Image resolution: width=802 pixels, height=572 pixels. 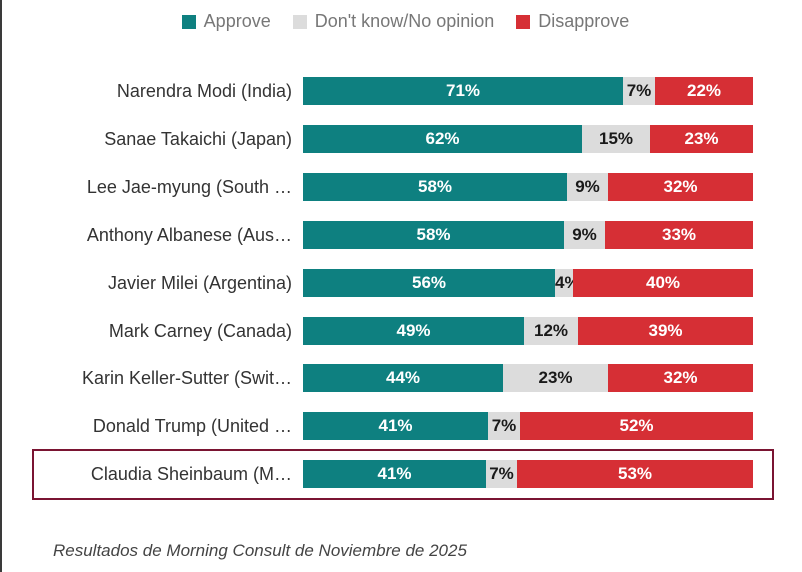 I want to click on category-label: Narendra Modi (India), so click(x=204, y=91).